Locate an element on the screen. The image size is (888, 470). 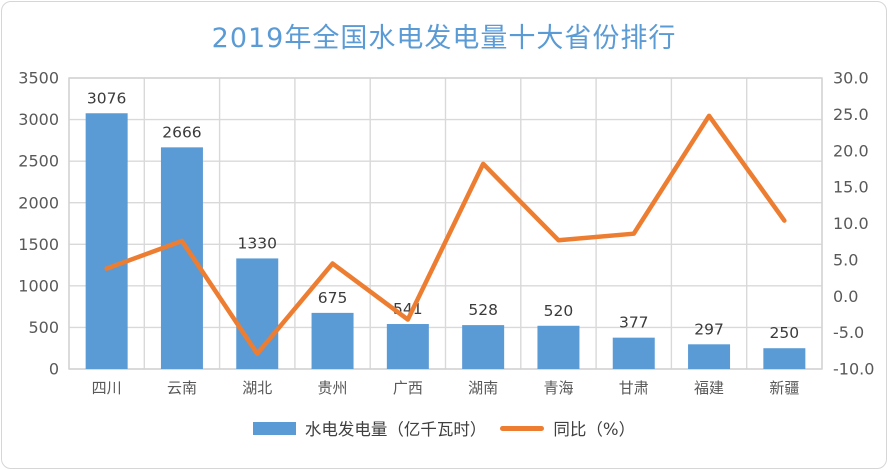
right-axis-tick-label: 30.0 is located at coordinates (851, 78).